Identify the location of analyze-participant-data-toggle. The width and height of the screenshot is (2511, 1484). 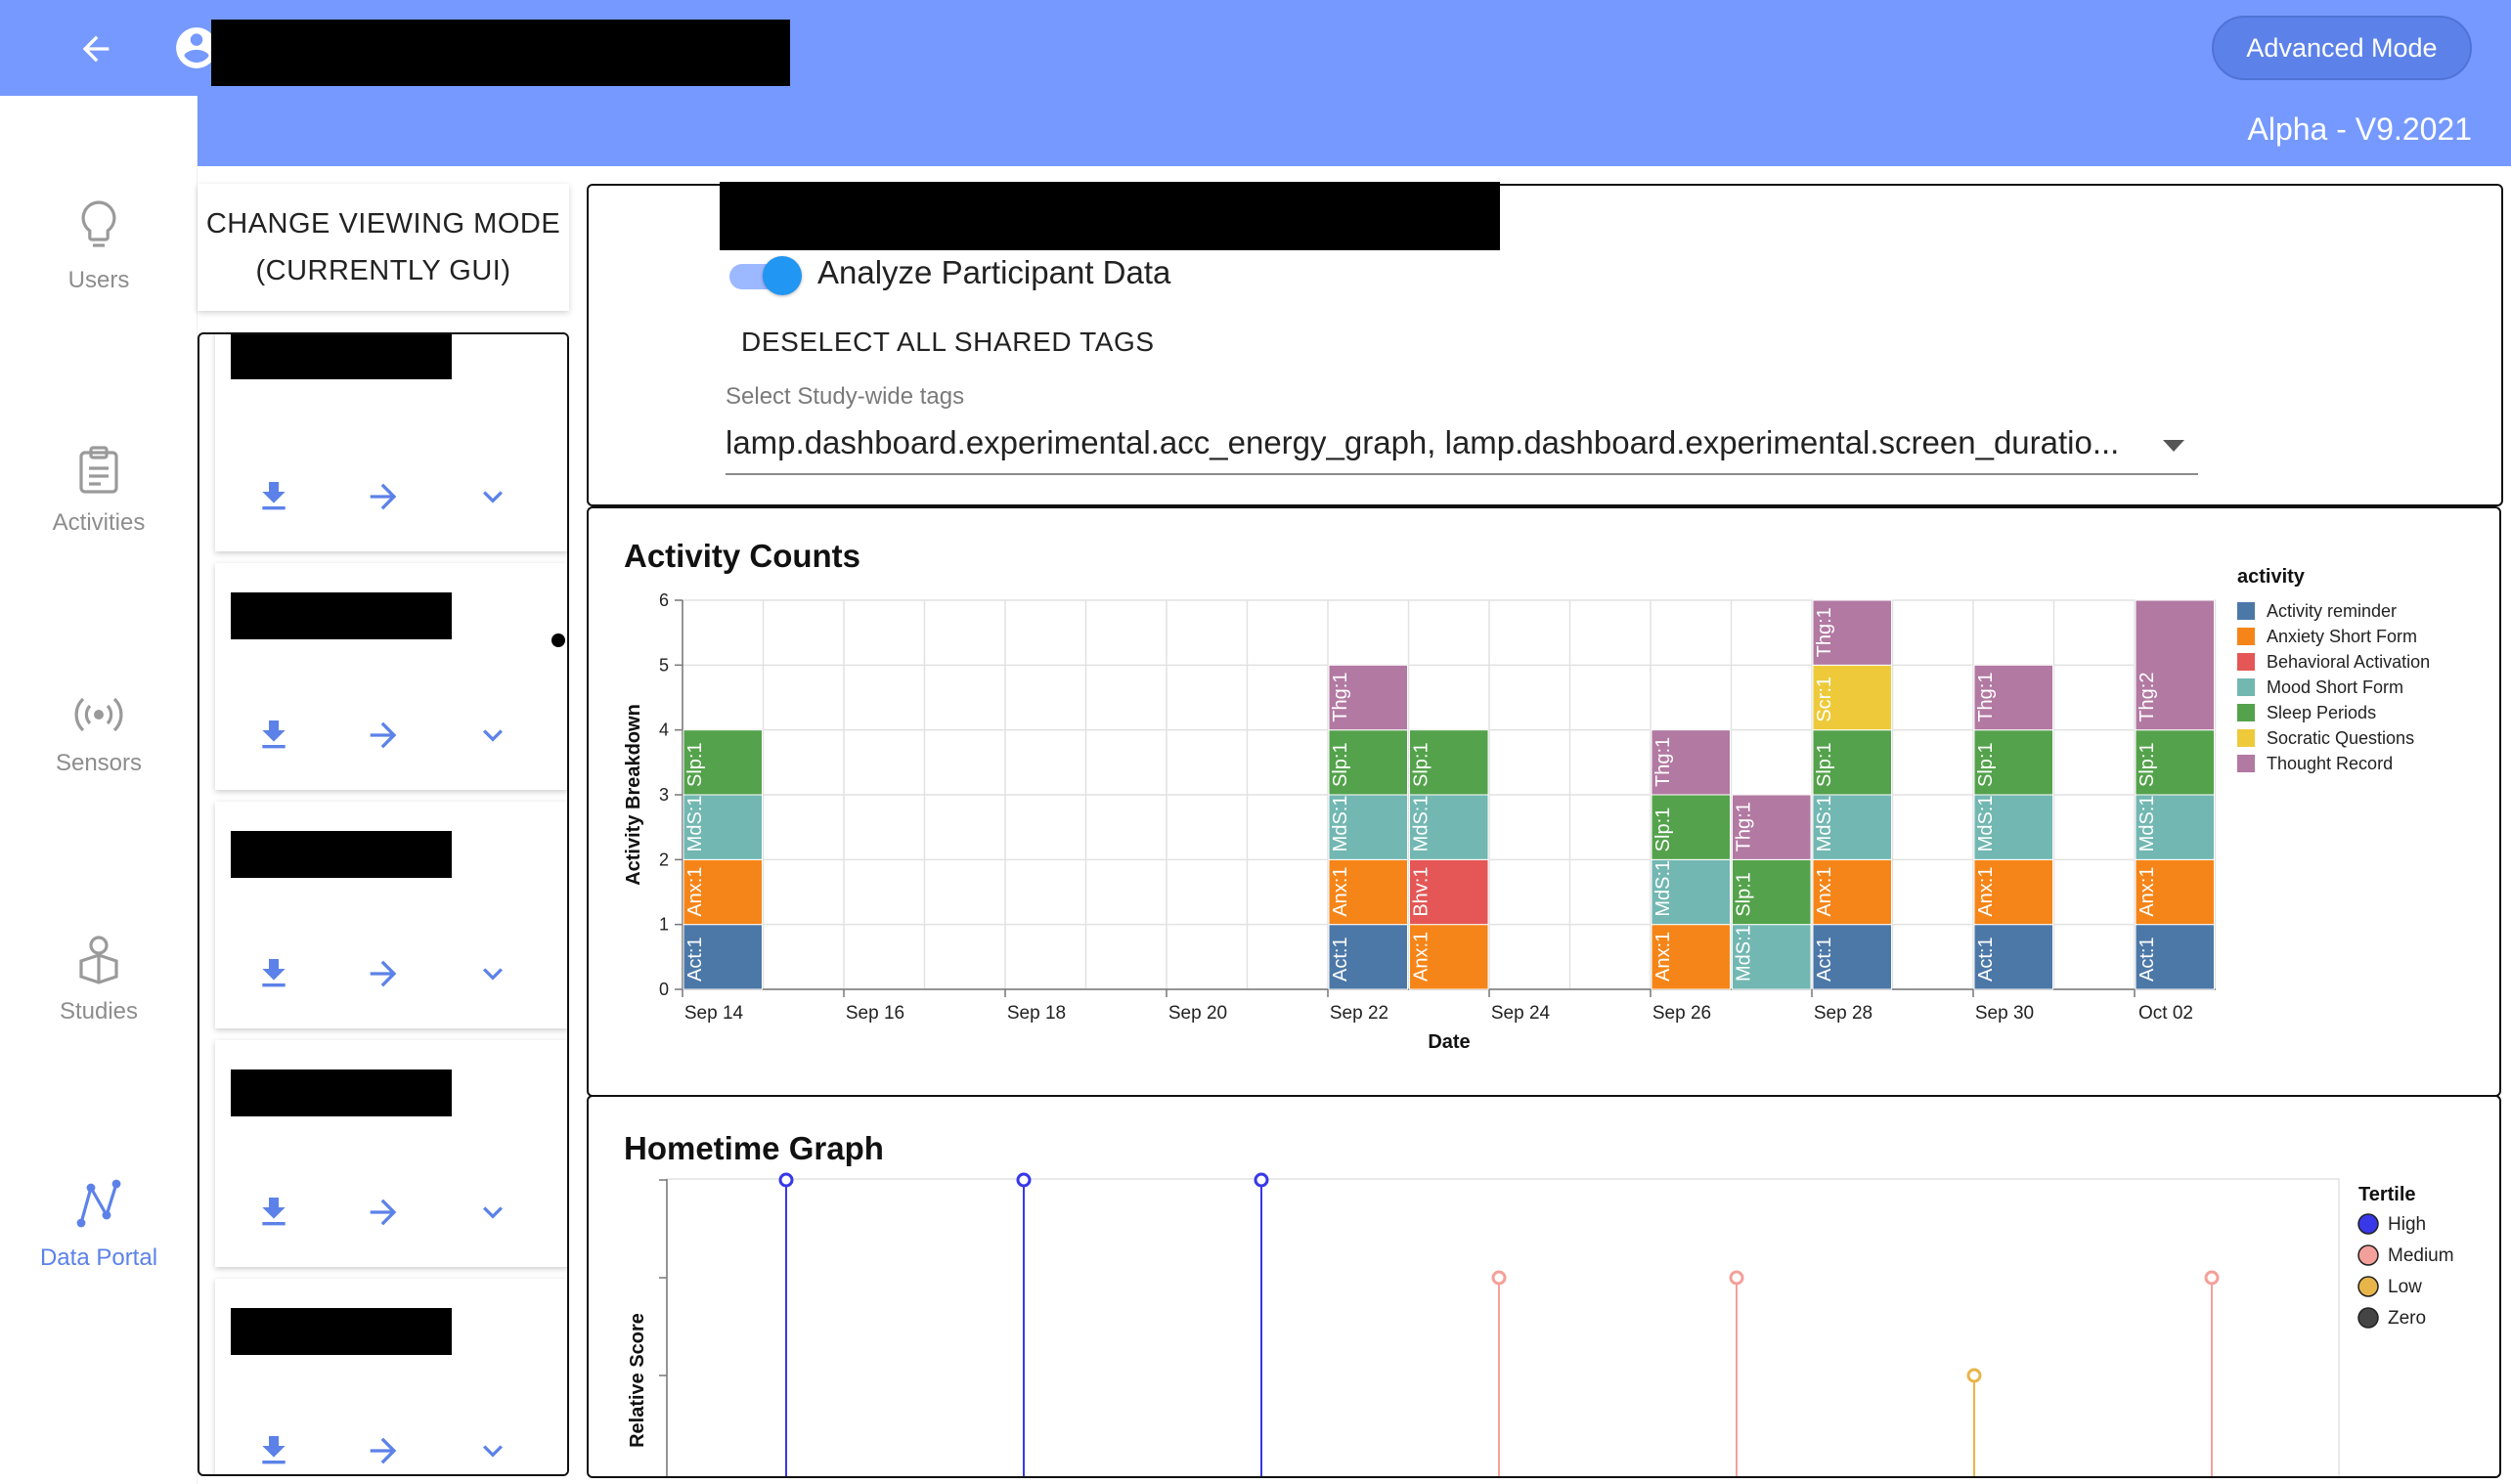
(764, 273).